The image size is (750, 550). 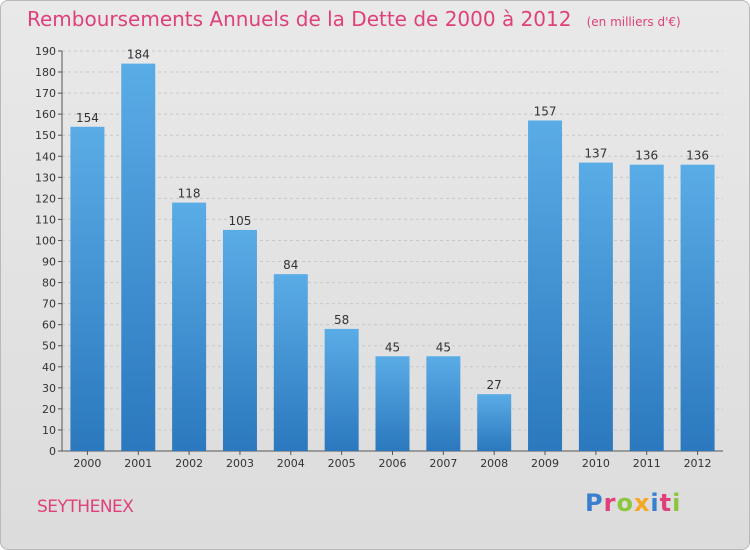 I want to click on y-tick-label: 80, so click(x=49, y=283).